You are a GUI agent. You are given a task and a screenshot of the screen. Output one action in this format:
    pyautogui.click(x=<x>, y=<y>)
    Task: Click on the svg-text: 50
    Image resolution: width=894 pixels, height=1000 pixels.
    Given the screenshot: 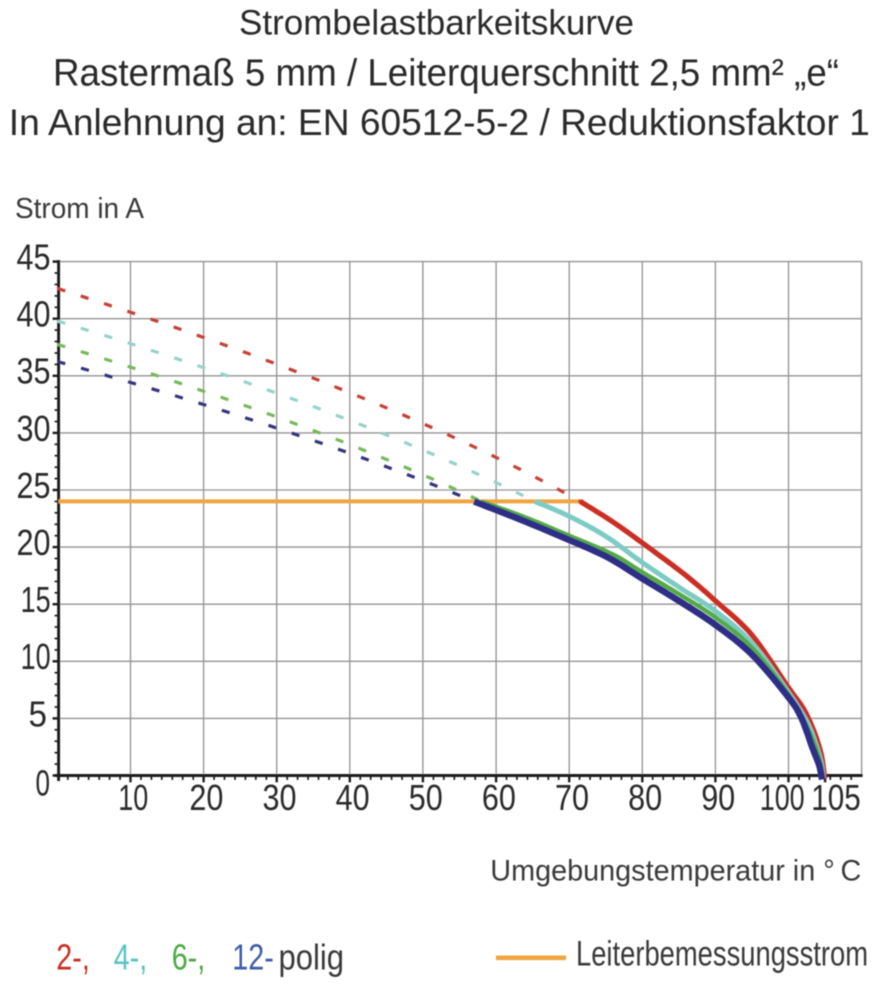 What is the action you would take?
    pyautogui.click(x=426, y=797)
    